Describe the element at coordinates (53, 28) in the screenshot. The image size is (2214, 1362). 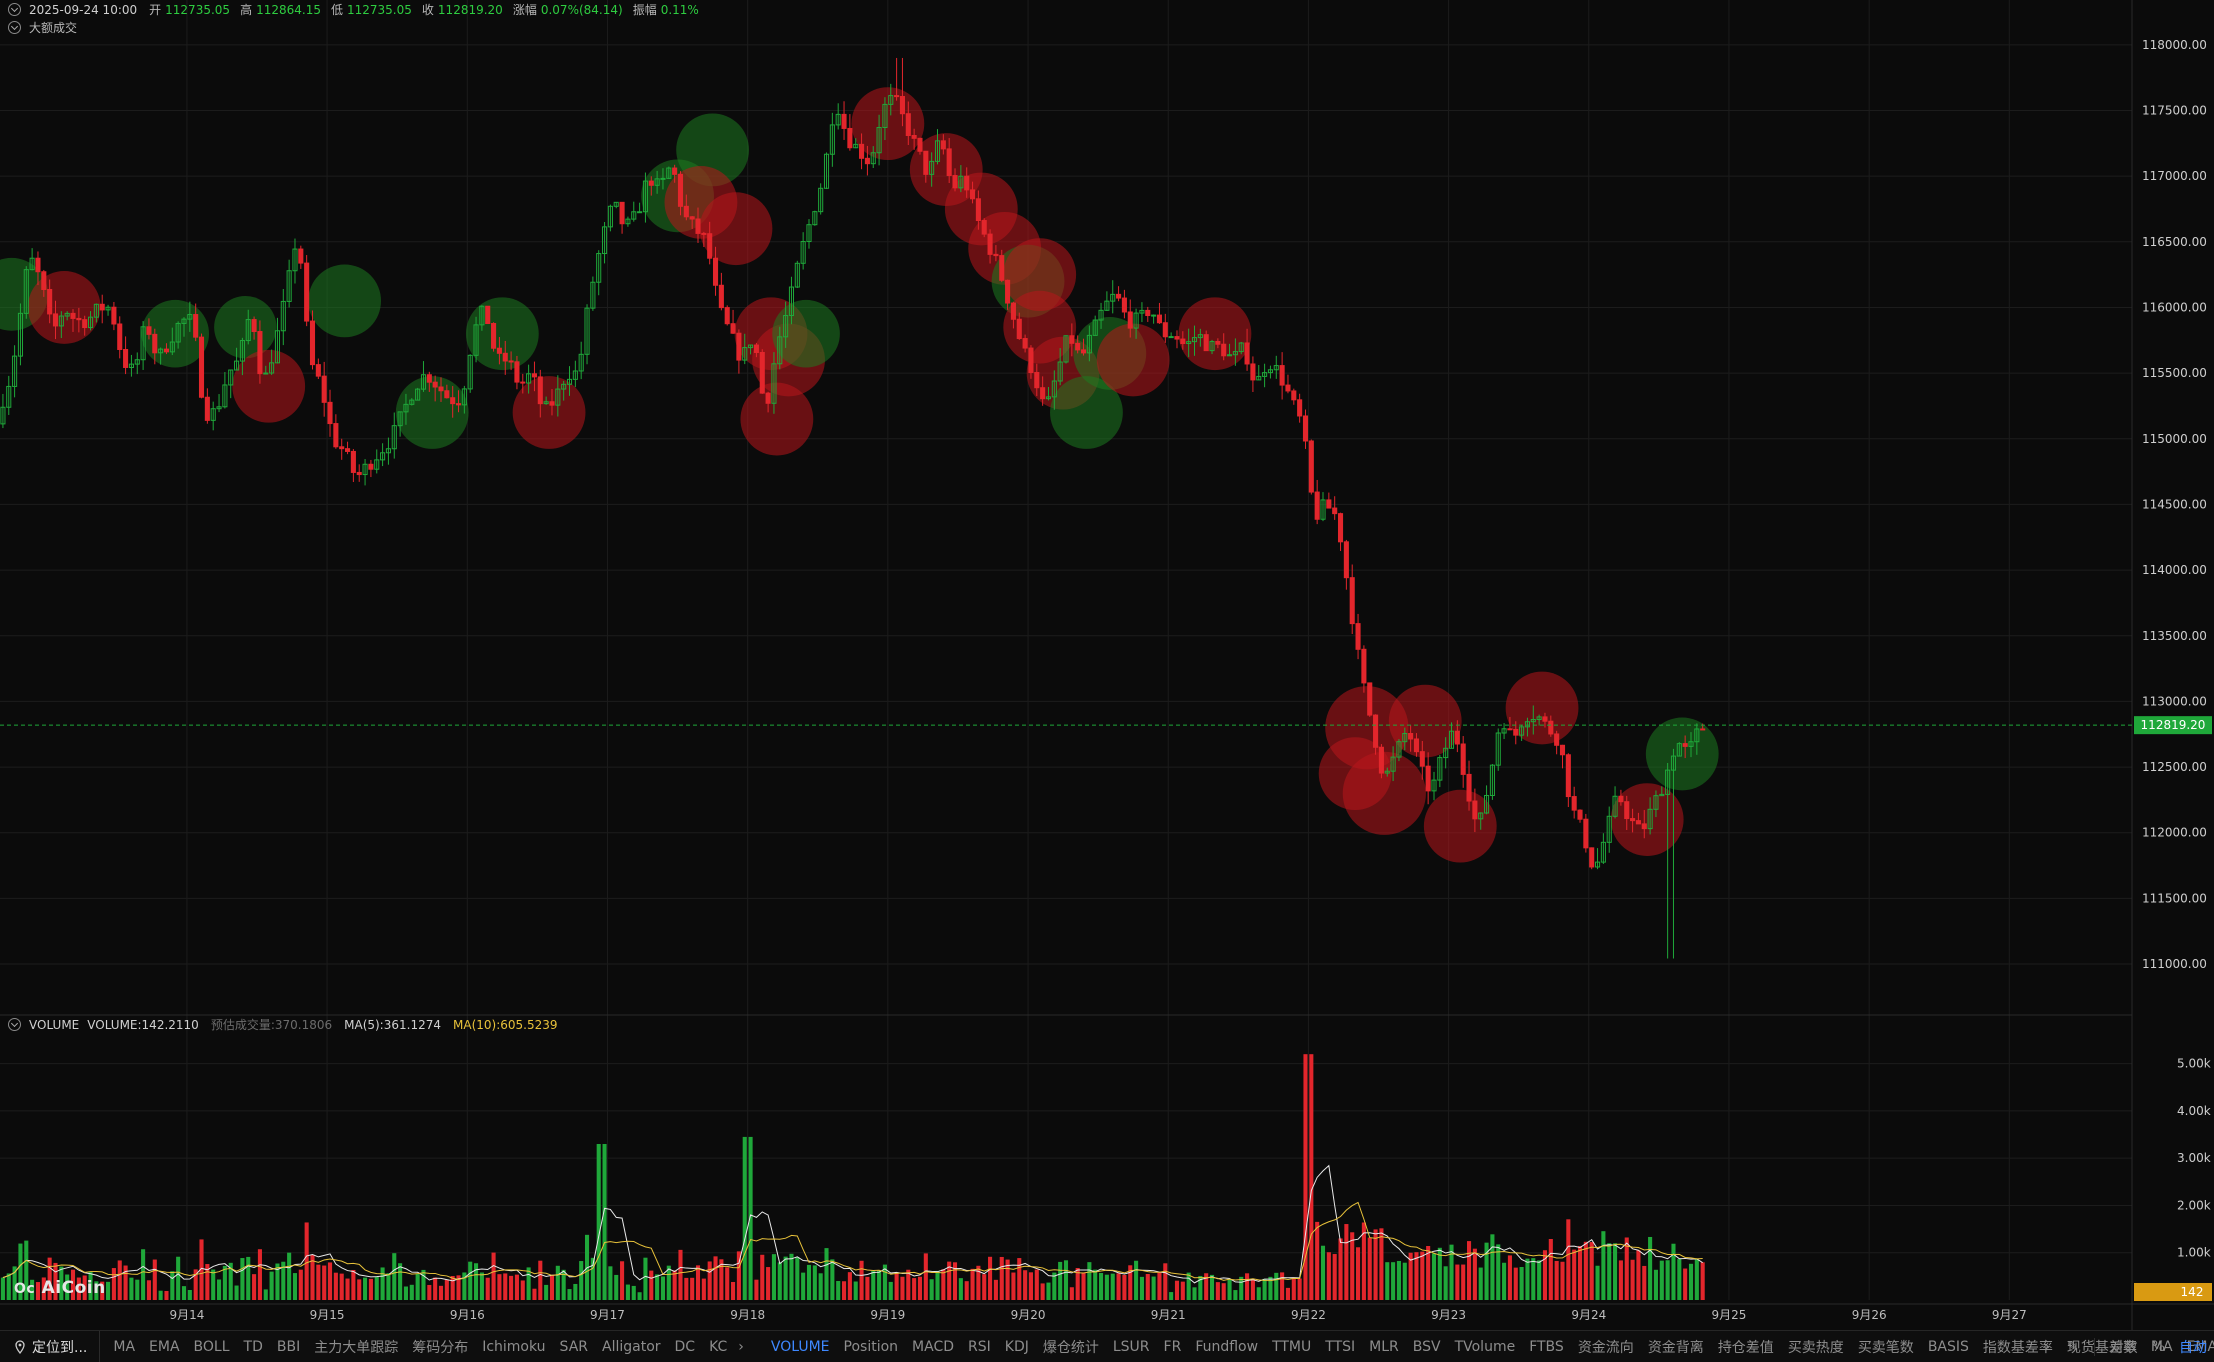
I see `big-trade-label: 大额成交` at that location.